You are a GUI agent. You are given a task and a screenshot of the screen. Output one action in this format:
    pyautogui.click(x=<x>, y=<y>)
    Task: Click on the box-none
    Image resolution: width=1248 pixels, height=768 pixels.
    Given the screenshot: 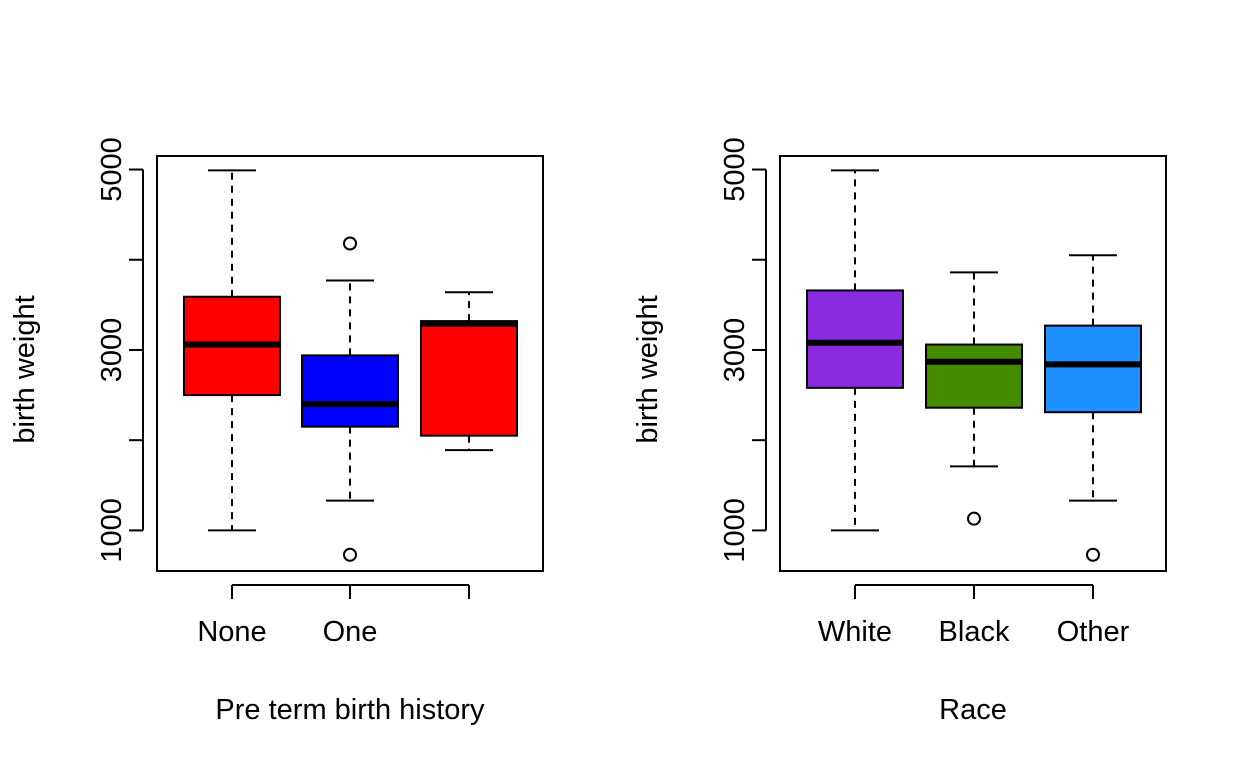 What is the action you would take?
    pyautogui.click(x=232, y=350)
    